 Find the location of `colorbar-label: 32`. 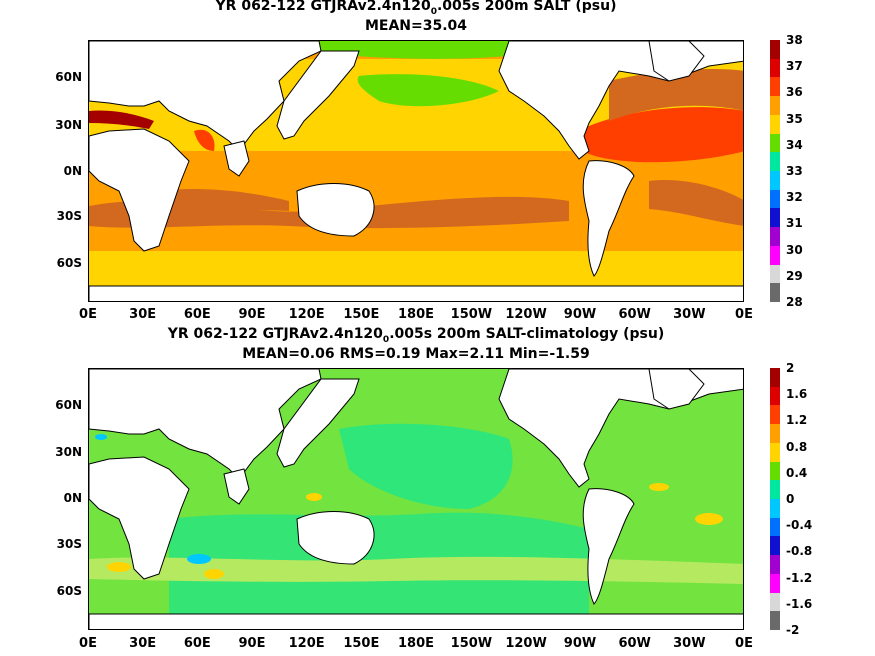

colorbar-label: 32 is located at coordinates (794, 197).